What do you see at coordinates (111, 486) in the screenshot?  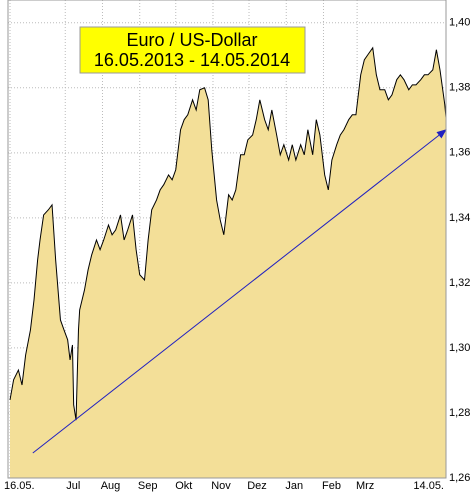 I see `x-tick-label: Aug` at bounding box center [111, 486].